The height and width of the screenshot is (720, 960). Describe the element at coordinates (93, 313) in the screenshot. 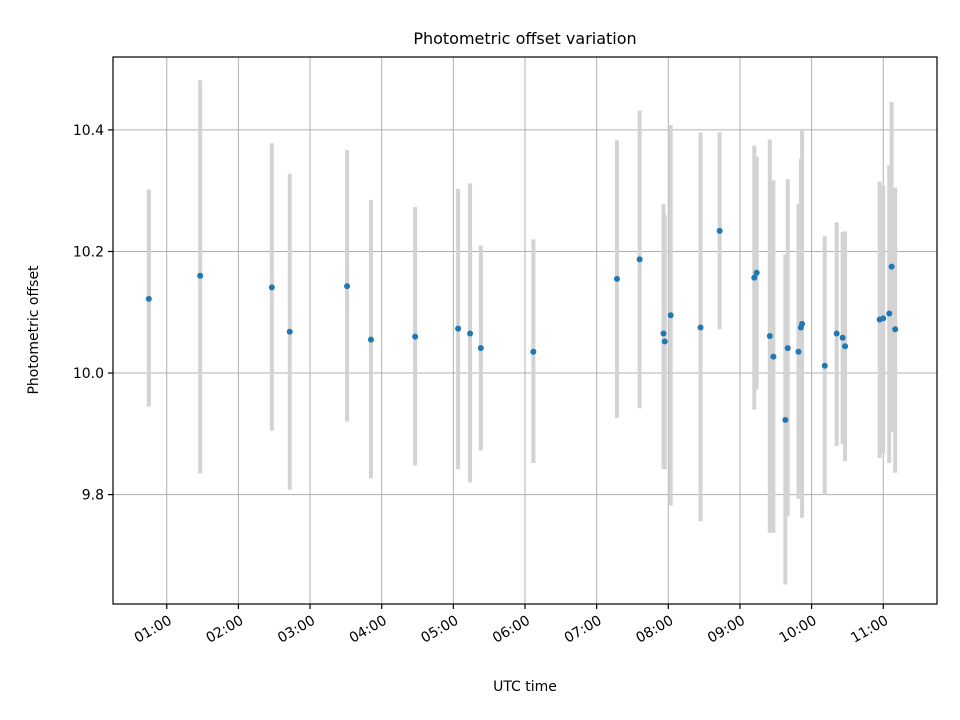

I see `y-axis-ticks: 9.8 10.0 10.2 10.4` at that location.